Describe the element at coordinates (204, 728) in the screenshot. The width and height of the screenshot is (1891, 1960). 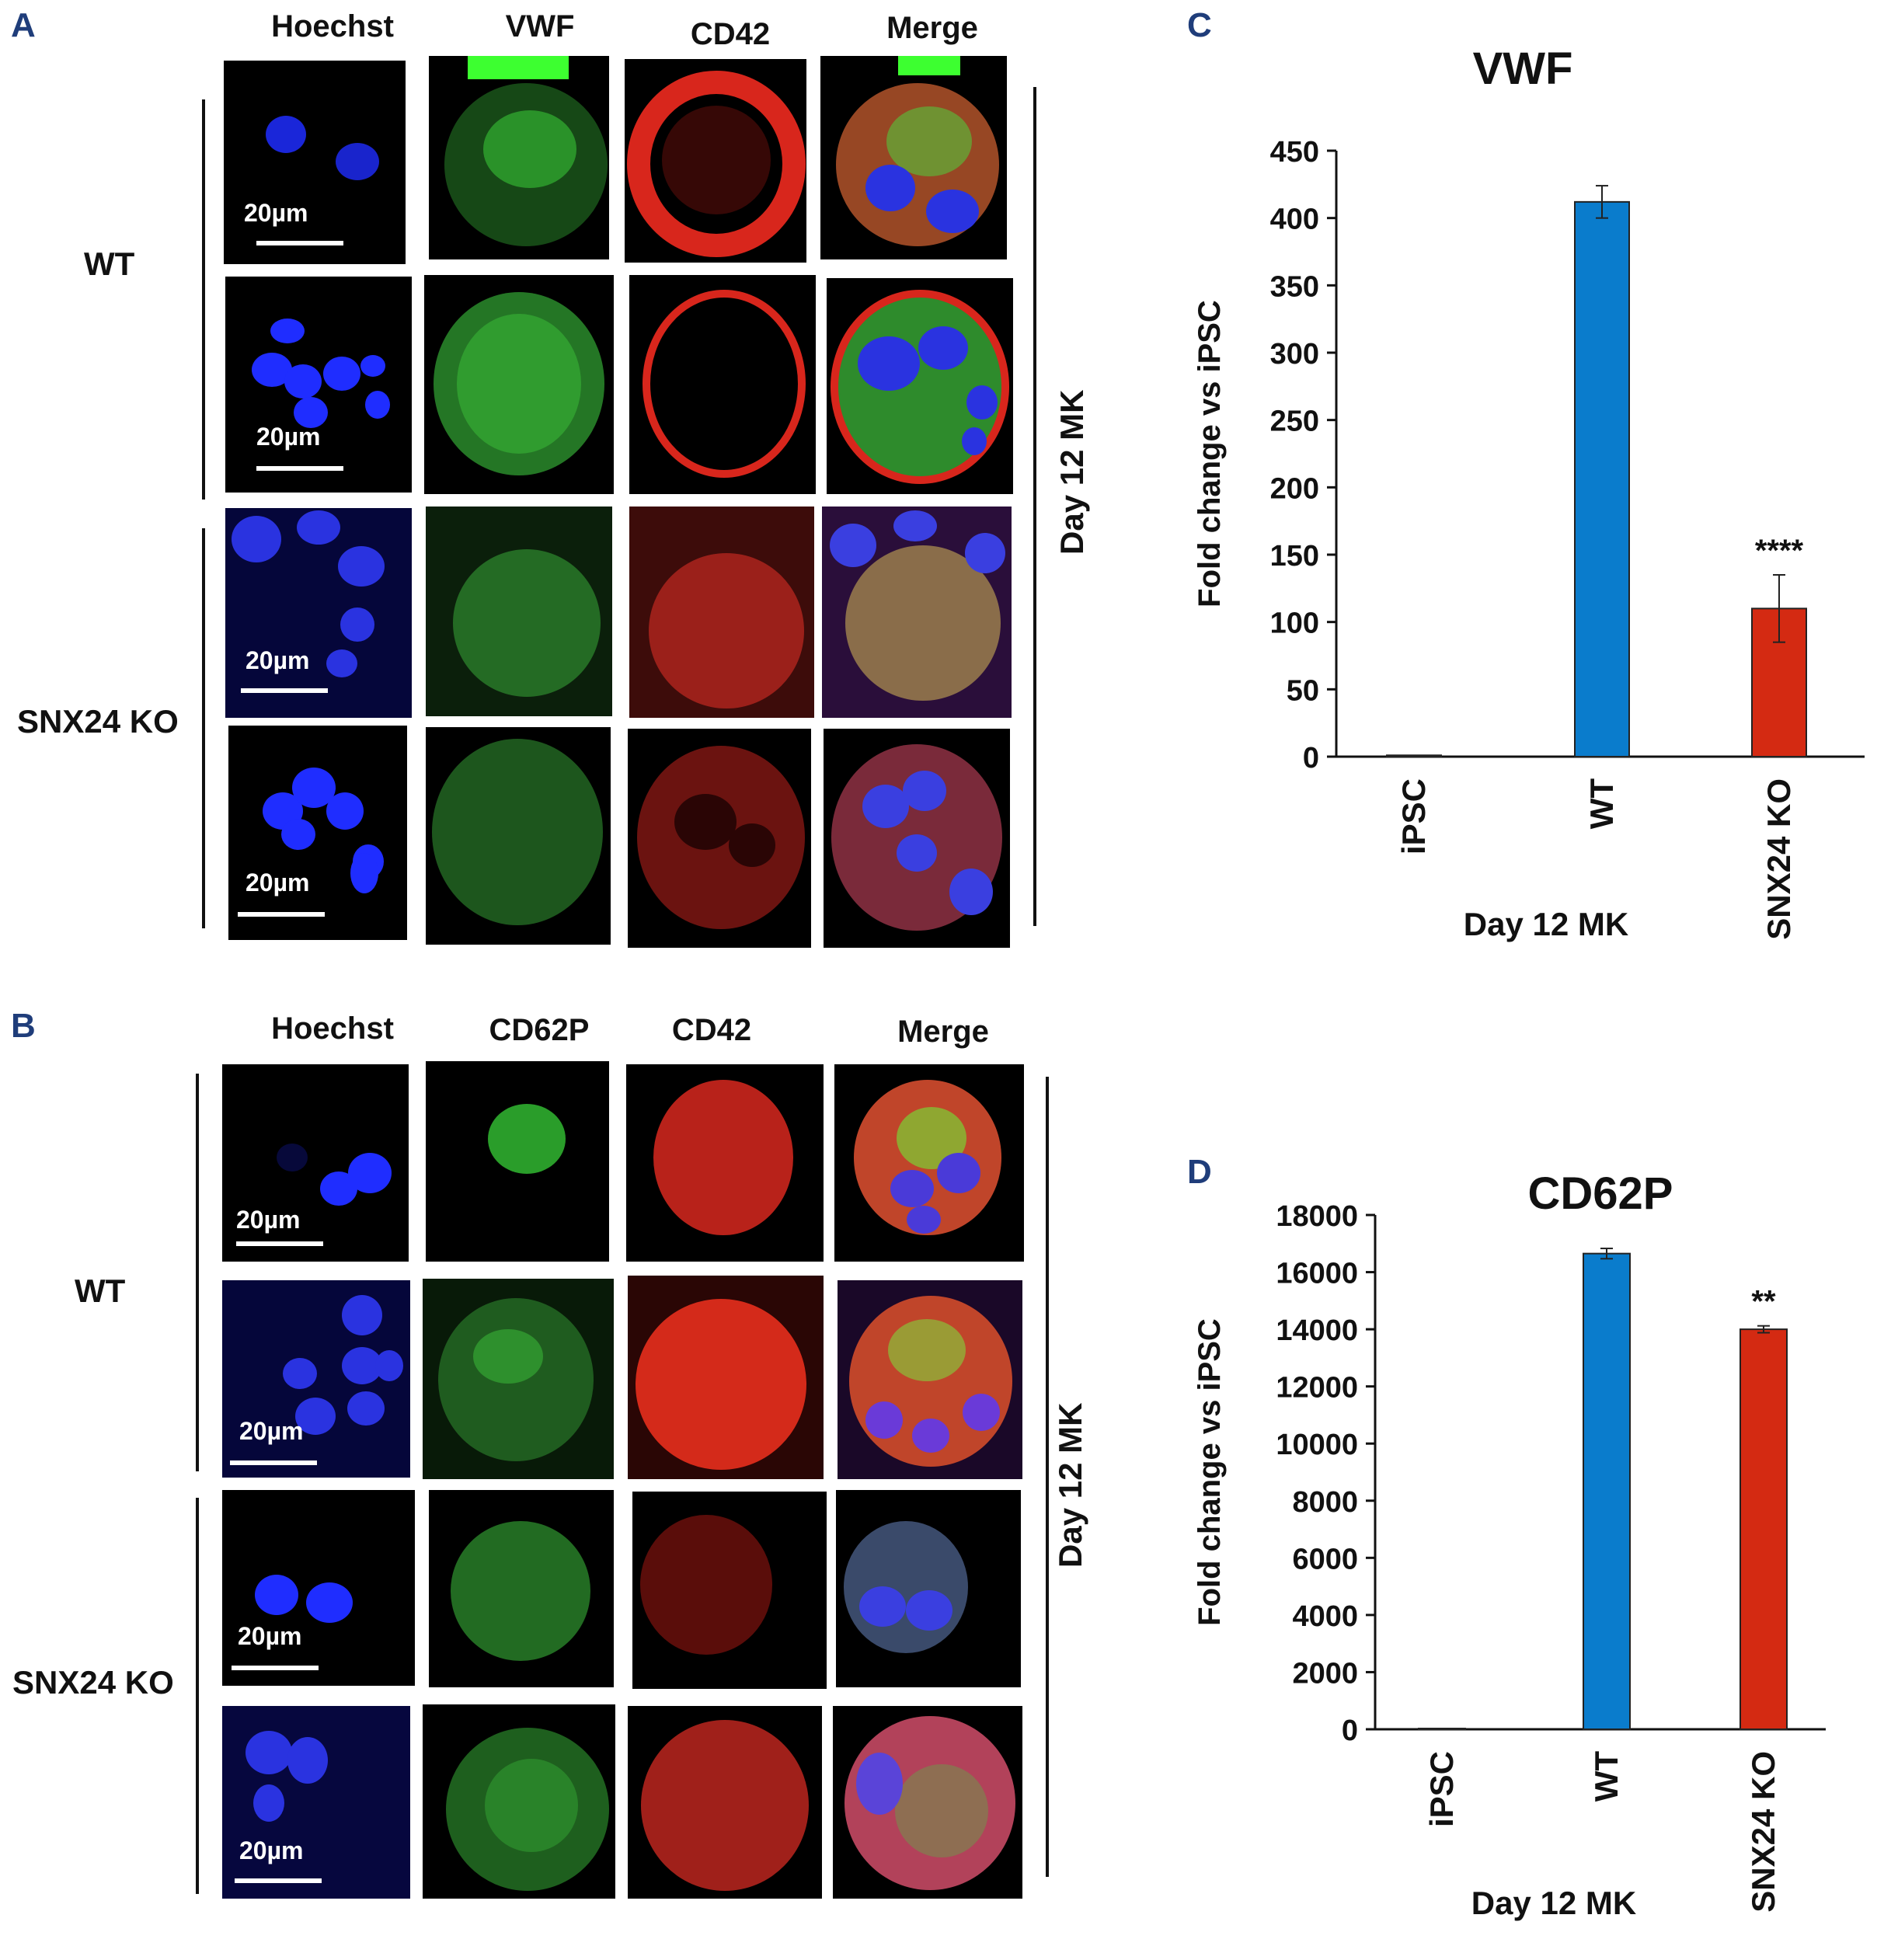
I see `bracket-ko` at that location.